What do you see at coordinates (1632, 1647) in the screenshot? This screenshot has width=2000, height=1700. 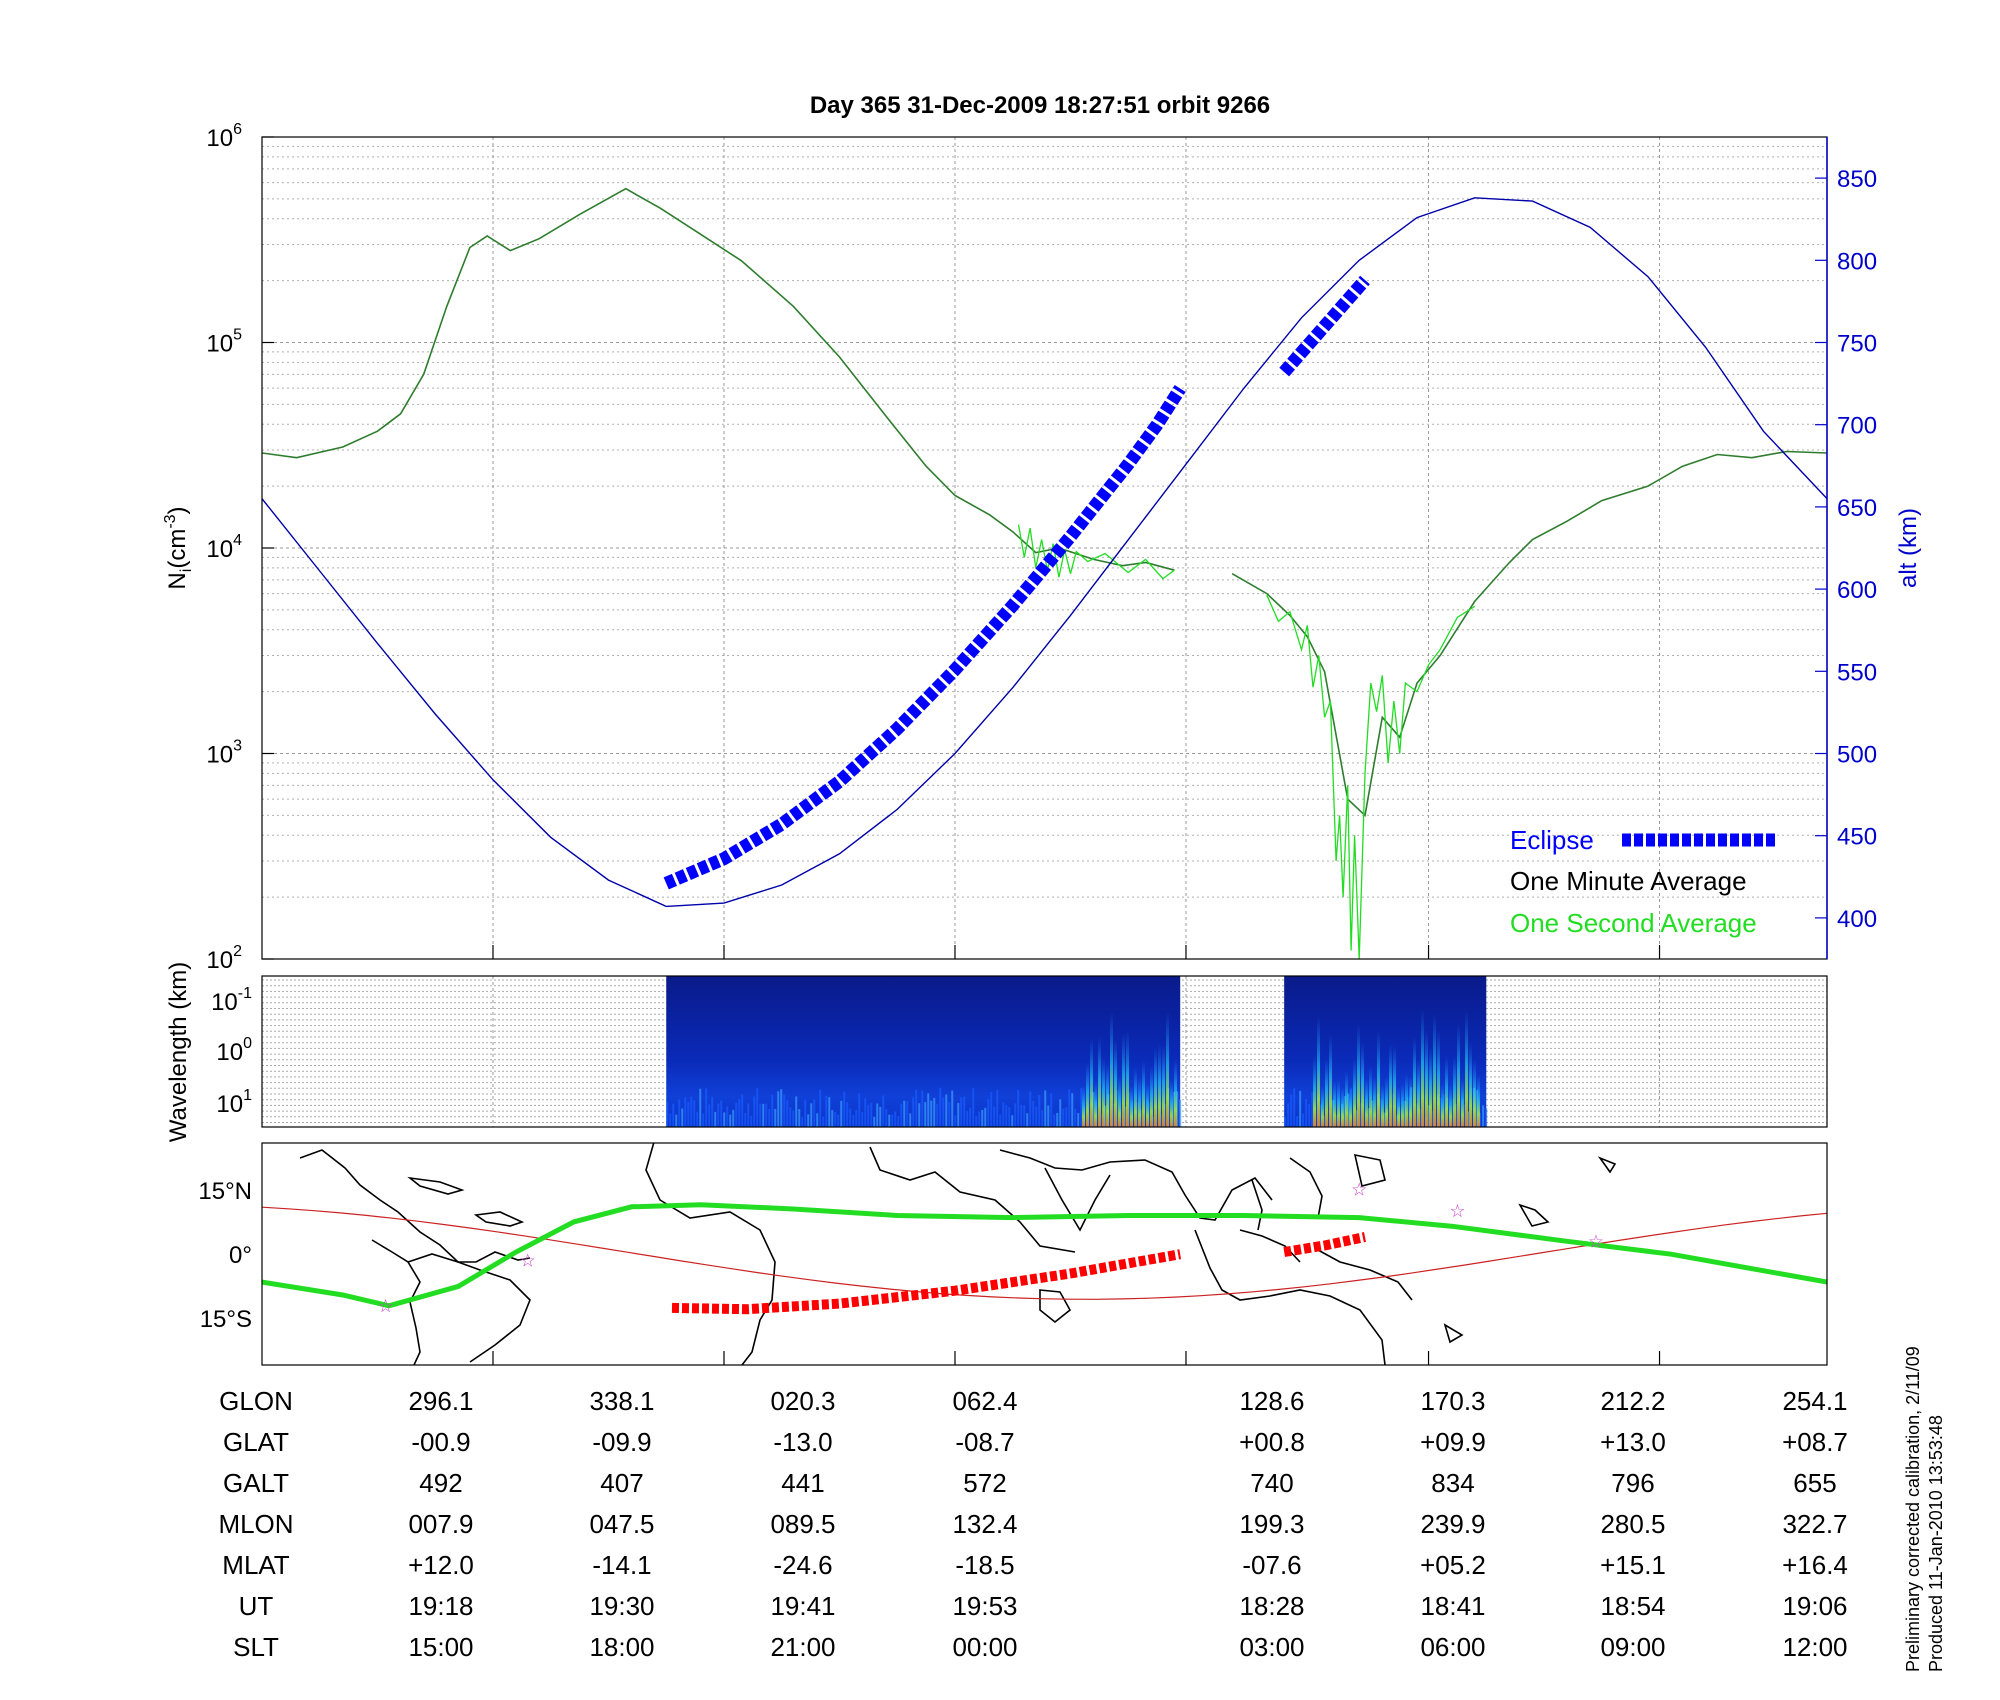 I see `table-cell: 09:00` at bounding box center [1632, 1647].